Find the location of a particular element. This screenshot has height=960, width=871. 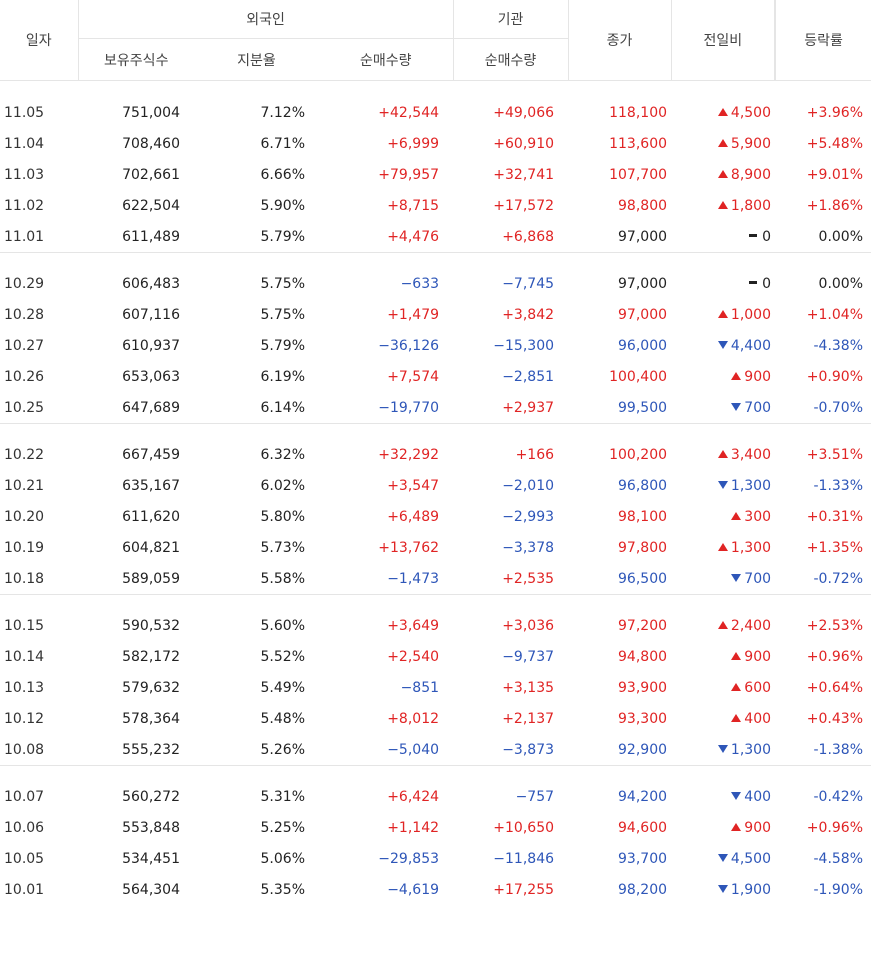

row-ratio: 5.48% is located at coordinates (282, 718).